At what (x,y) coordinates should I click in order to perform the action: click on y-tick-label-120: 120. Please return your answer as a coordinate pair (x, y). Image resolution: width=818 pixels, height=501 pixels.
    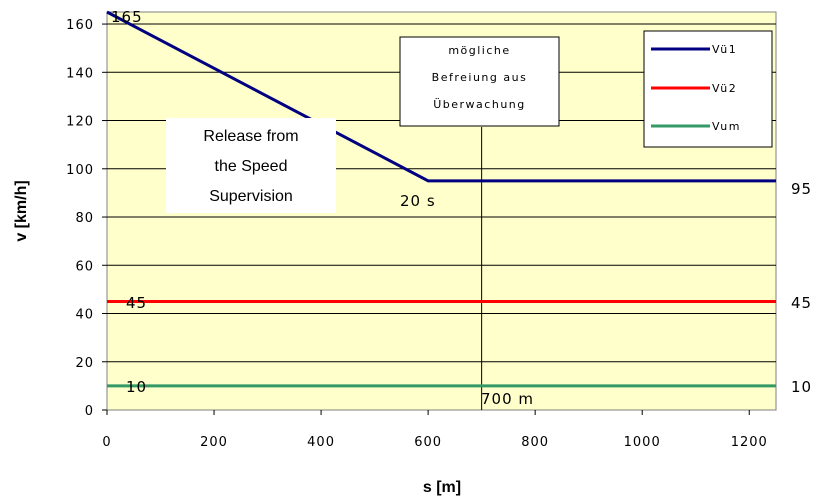
    Looking at the image, I should click on (80, 122).